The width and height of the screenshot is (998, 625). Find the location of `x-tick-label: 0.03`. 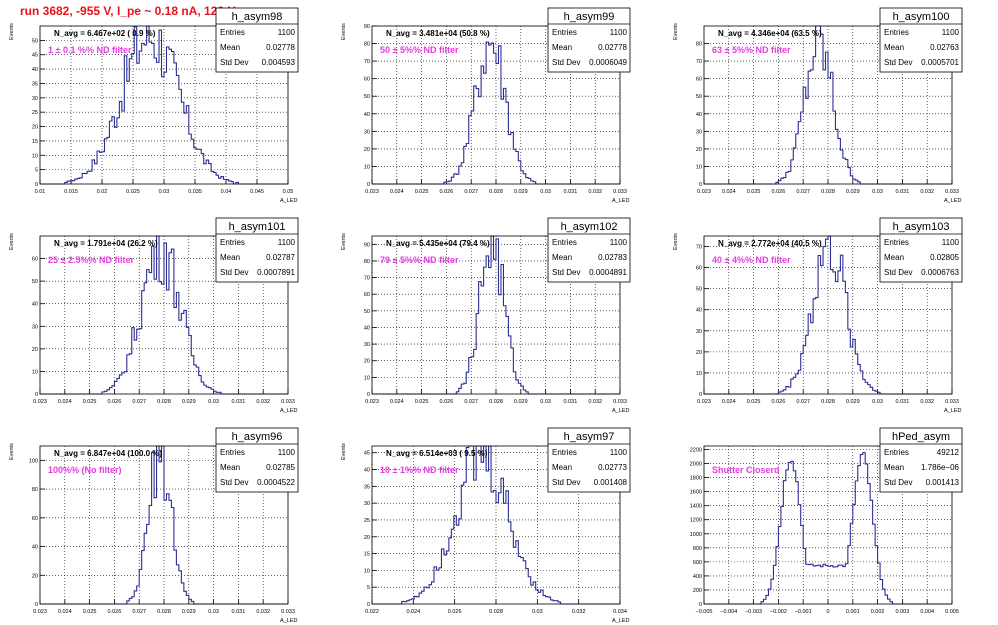

x-tick-label: 0.03 is located at coordinates (545, 192).